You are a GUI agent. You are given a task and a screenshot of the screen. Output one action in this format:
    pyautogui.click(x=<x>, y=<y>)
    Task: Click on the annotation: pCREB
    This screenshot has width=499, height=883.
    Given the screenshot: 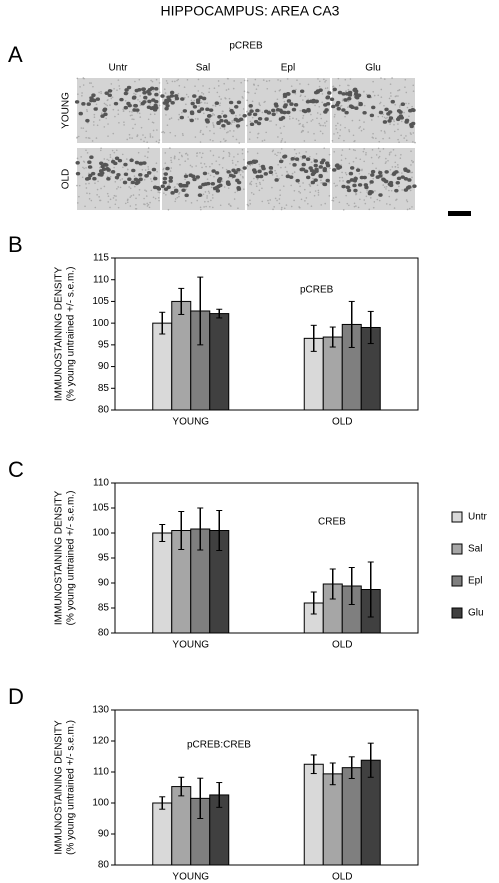 What is the action you would take?
    pyautogui.click(x=317, y=290)
    